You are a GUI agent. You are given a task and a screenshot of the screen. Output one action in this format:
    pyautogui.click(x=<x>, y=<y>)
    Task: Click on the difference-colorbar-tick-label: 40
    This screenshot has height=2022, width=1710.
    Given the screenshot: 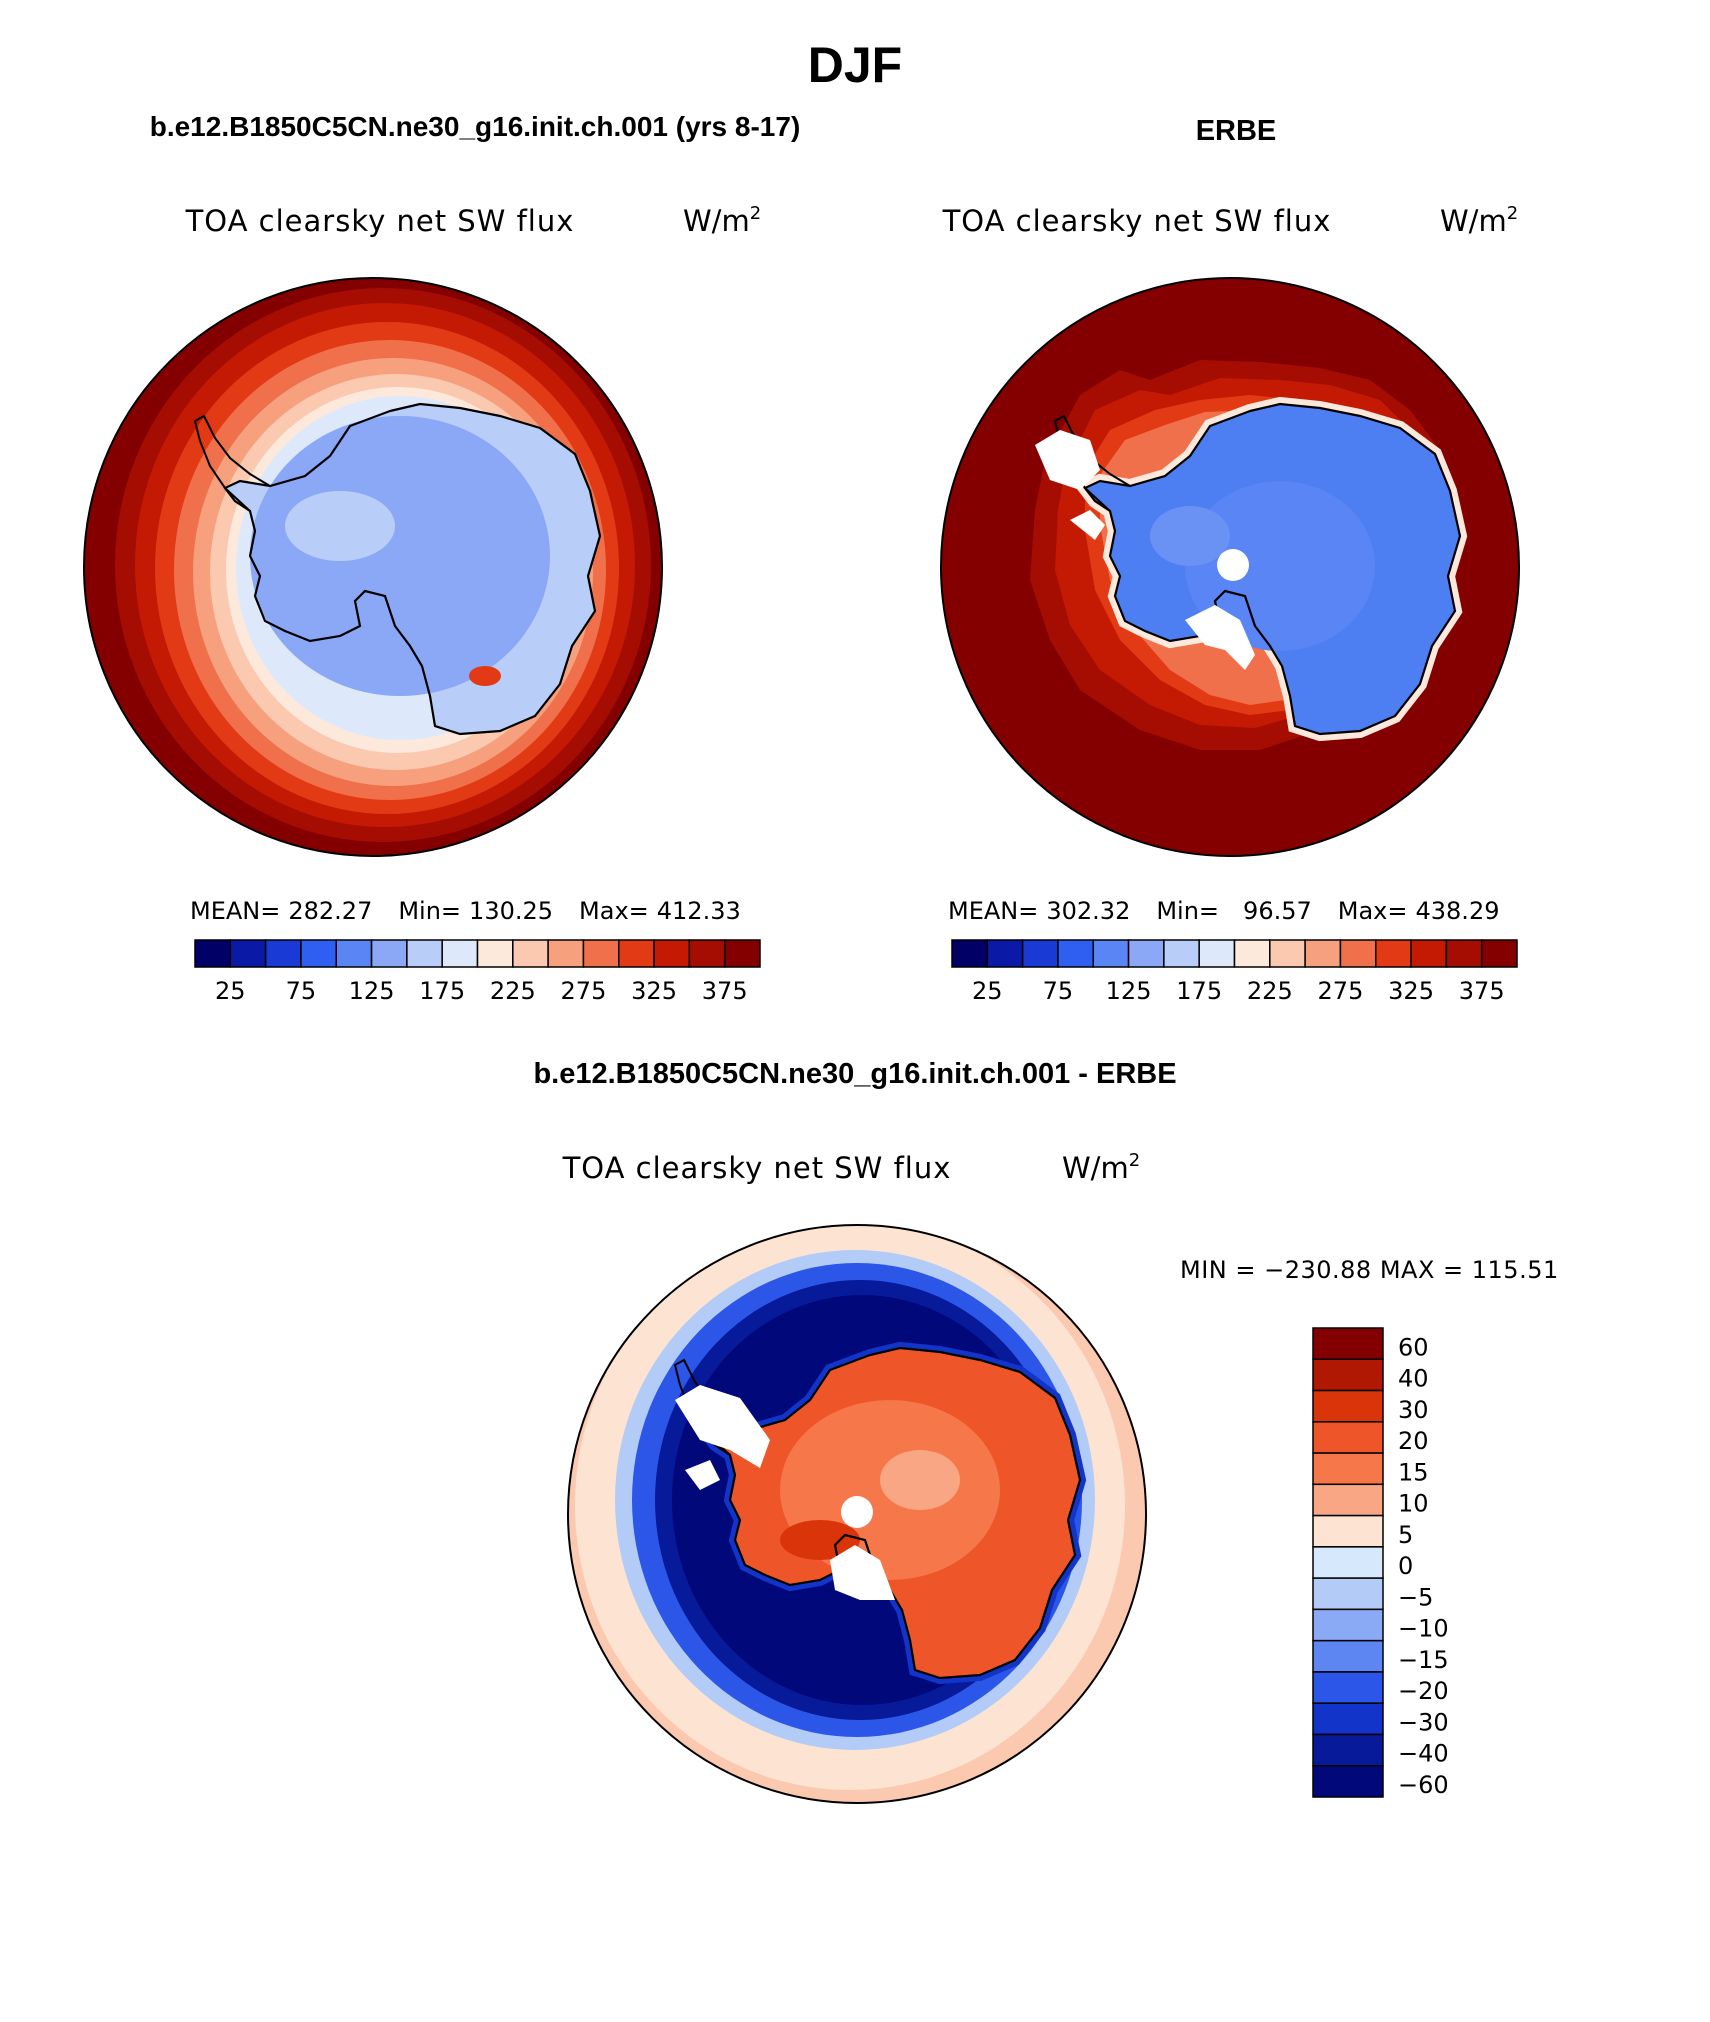 What is the action you would take?
    pyautogui.click(x=1413, y=1379)
    